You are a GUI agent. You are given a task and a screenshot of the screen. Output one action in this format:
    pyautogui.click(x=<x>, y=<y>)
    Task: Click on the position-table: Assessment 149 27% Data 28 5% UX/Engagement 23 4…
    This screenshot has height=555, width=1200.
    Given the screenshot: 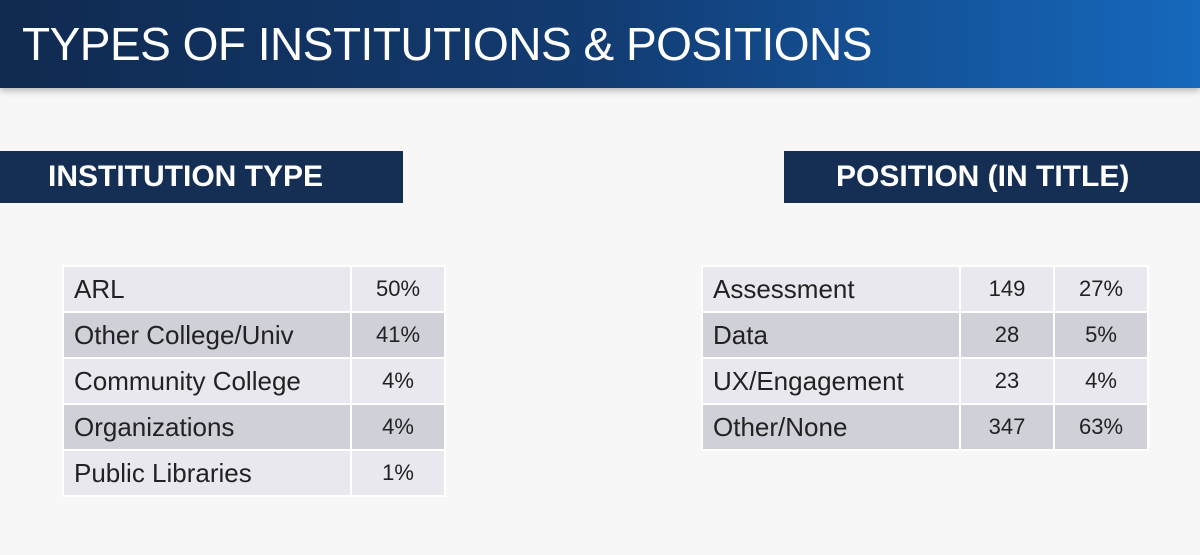 What is the action you would take?
    pyautogui.click(x=925, y=358)
    